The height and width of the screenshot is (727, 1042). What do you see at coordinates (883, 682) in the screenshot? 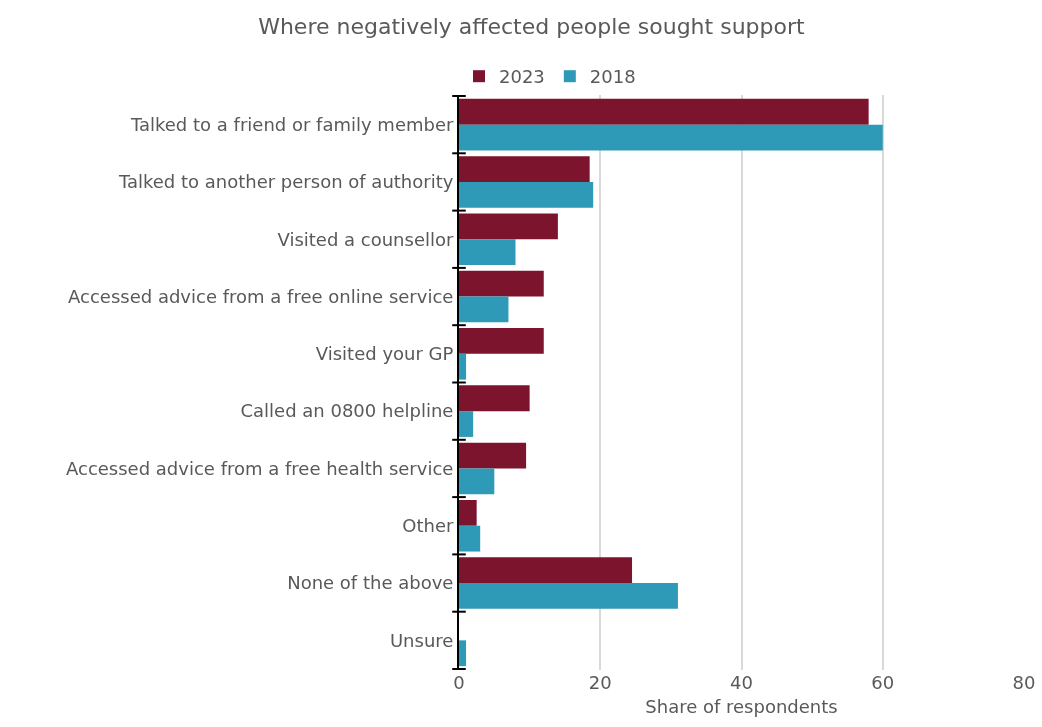
I see `x-tick-label: 60` at bounding box center [883, 682].